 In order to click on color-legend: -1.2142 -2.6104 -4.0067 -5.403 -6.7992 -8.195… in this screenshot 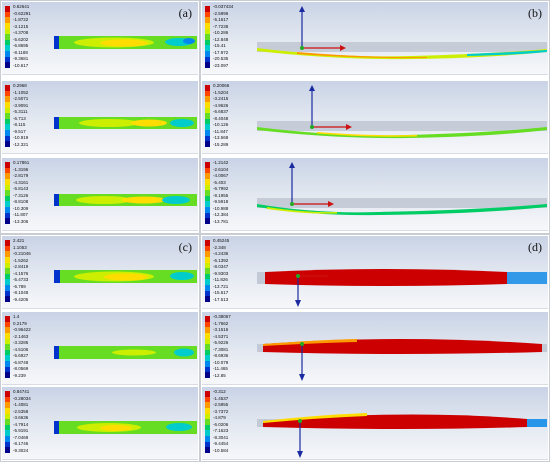, I will do `click(228, 192)`.